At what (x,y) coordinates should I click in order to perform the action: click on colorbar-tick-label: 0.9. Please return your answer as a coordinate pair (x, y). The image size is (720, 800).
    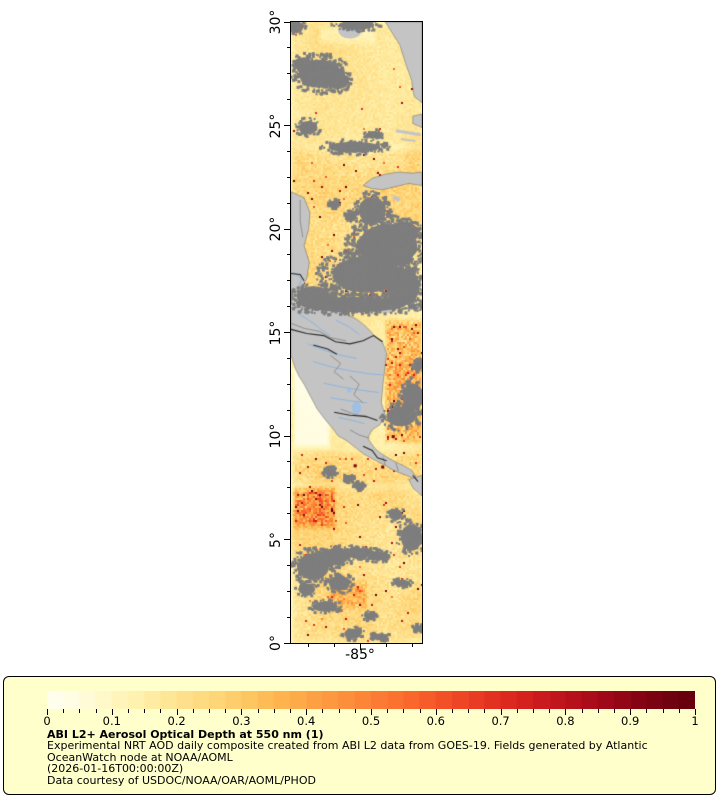
    Looking at the image, I should click on (630, 721).